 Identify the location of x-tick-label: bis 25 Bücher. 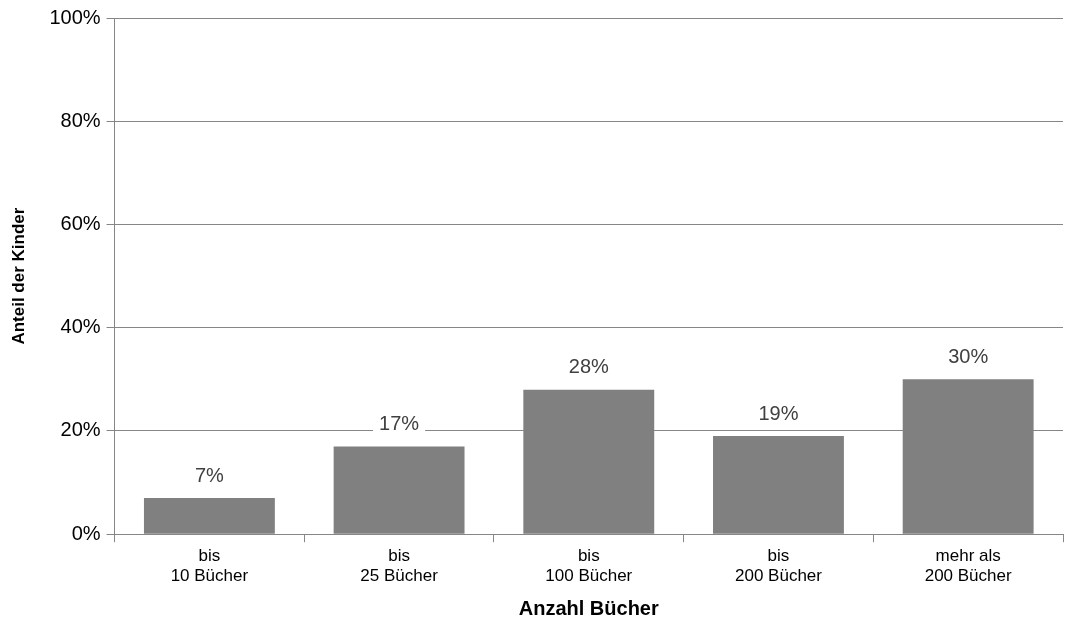
(399, 566).